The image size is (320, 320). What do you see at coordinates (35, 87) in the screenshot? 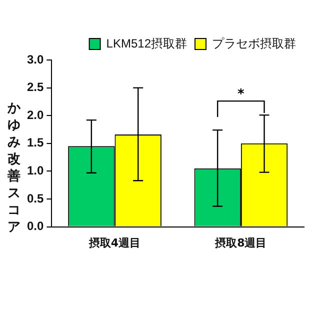
I see `y-tick-label: 2.5` at bounding box center [35, 87].